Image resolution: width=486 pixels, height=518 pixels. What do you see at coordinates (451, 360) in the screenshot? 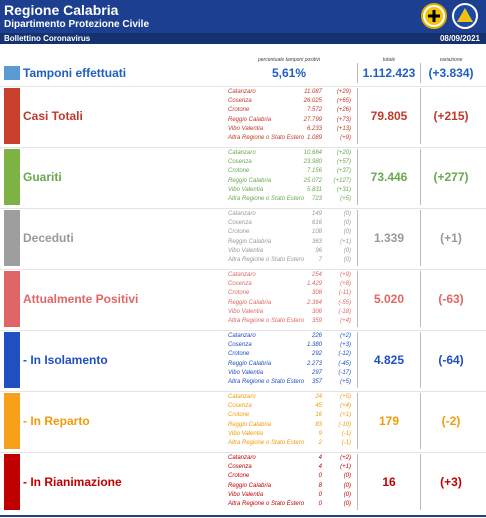
I see `section-change: (-64)` at bounding box center [451, 360].